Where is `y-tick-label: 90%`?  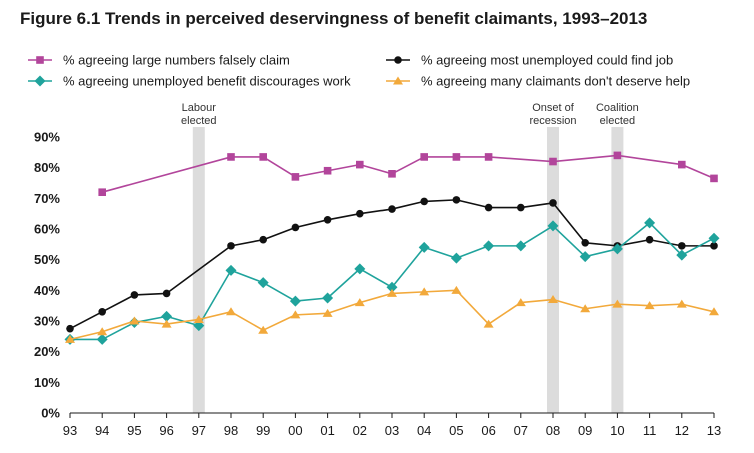 y-tick-label: 90% is located at coordinates (47, 137).